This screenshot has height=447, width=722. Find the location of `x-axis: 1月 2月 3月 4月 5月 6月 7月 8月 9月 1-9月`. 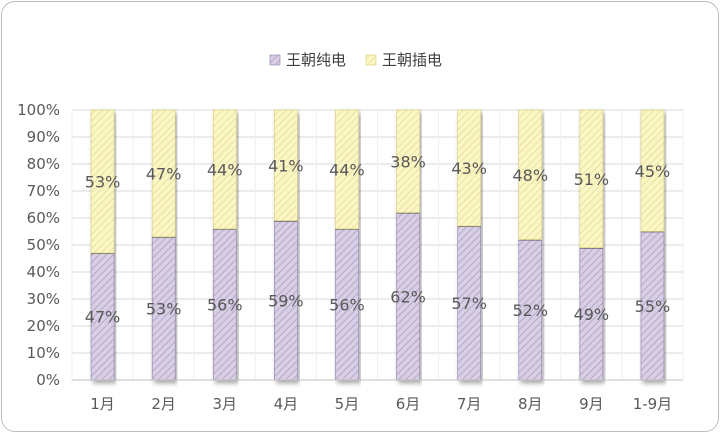

x-axis: 1月 2月 3月 4月 5月 6月 7月 8月 9月 1-9月 is located at coordinates (377, 396).